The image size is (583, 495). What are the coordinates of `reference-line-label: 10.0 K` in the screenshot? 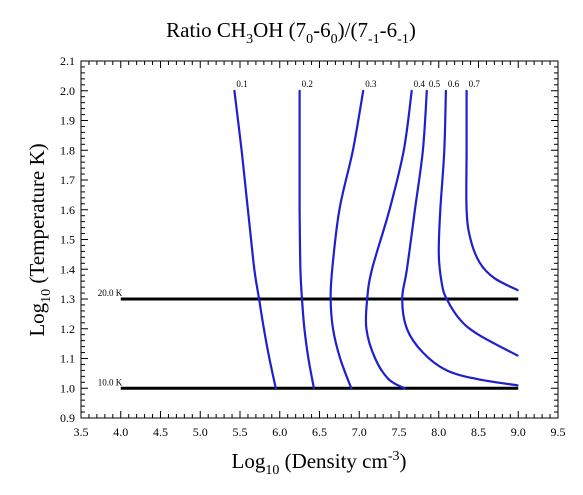 It's located at (110, 382).